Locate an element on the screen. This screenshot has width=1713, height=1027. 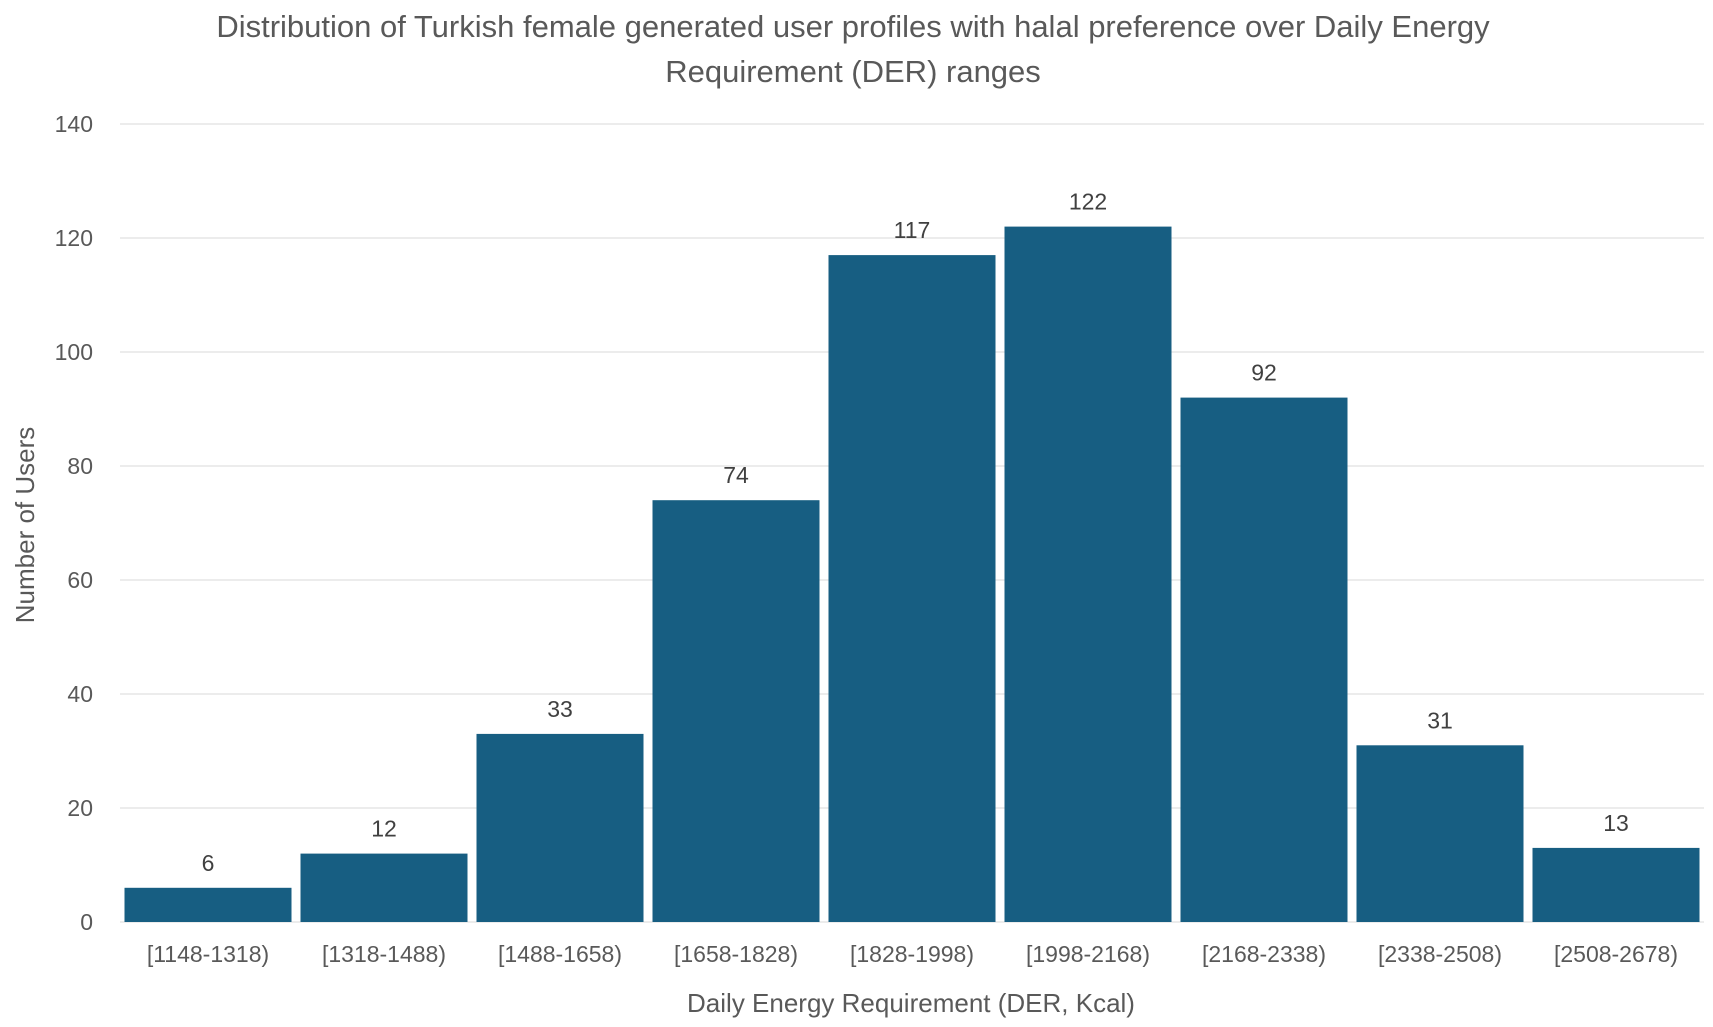
y-tick-label: 100 is located at coordinates (74, 352).